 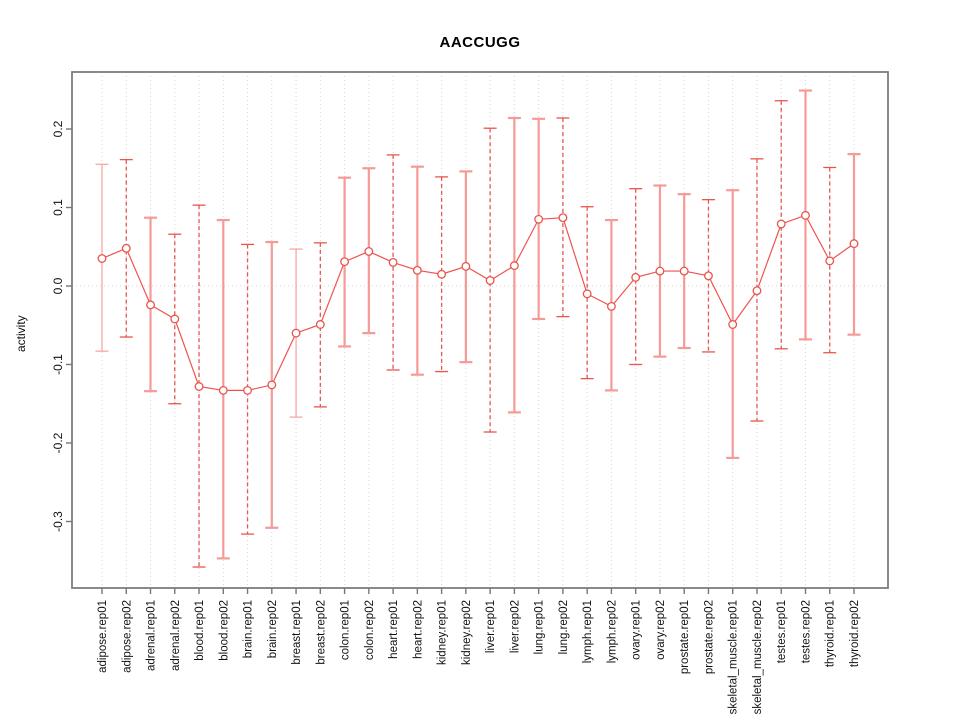 I want to click on x-tick-label: thyroid.rep01, so click(x=831, y=633).